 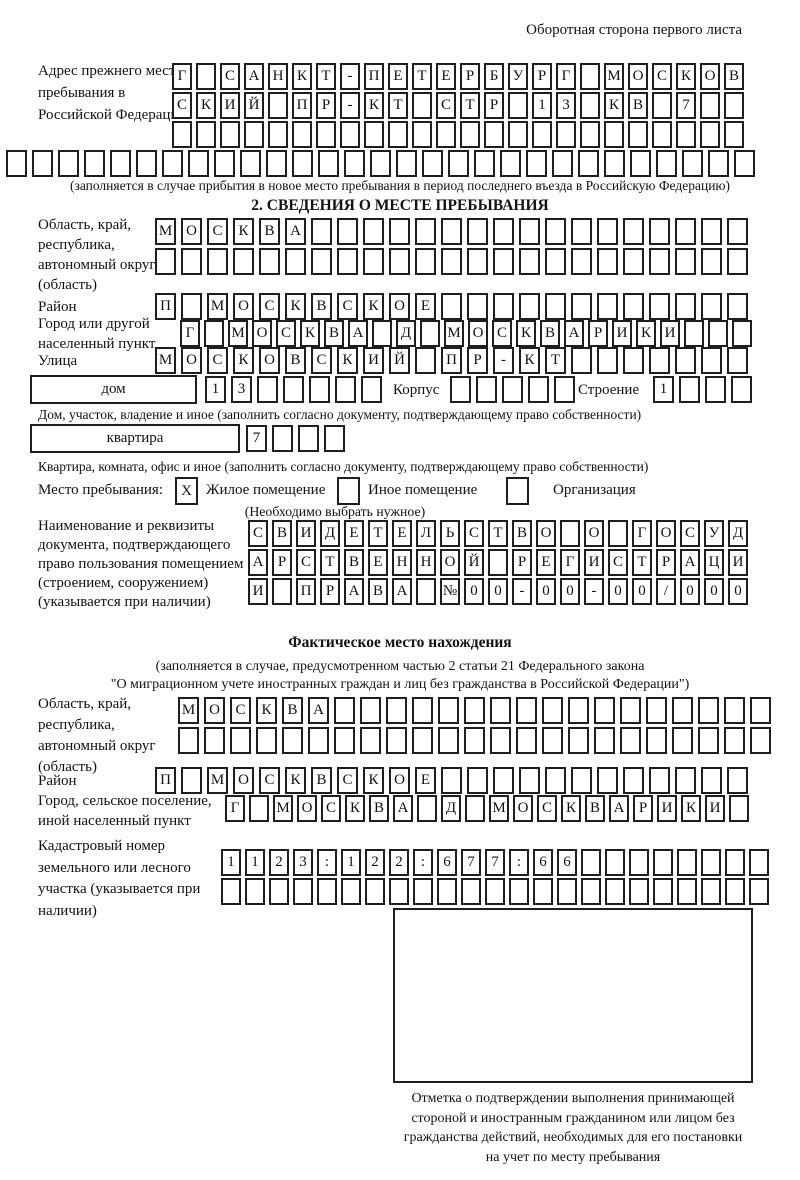 What do you see at coordinates (738, 533) in the screenshot?
I see `char-cell: Д` at bounding box center [738, 533].